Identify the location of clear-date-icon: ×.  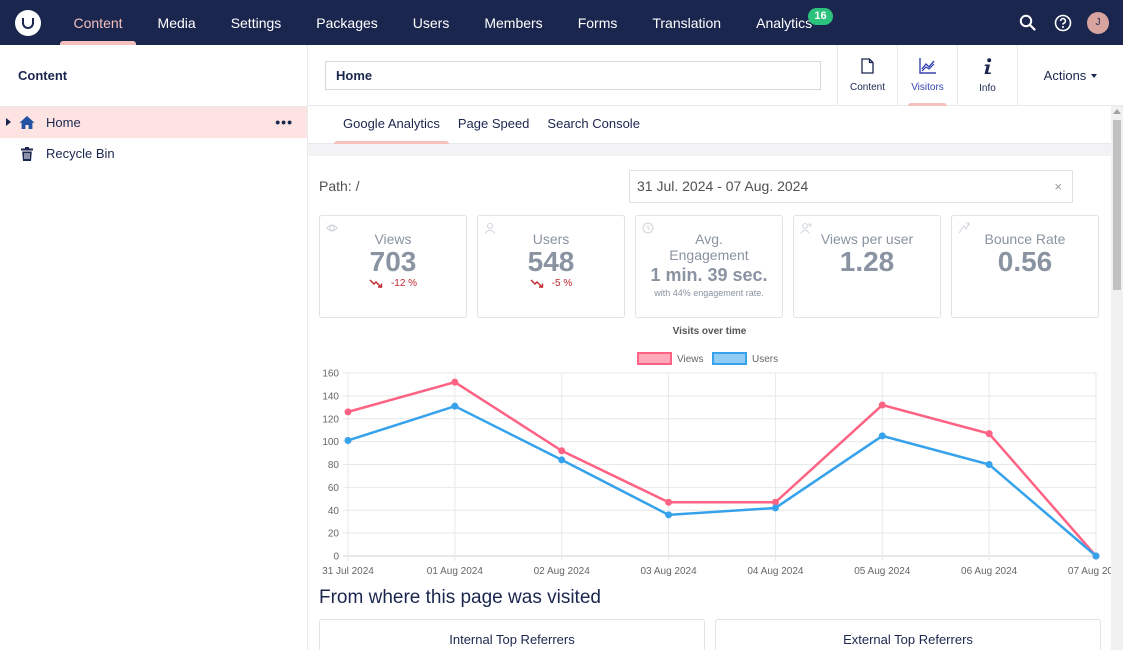
(1058, 186).